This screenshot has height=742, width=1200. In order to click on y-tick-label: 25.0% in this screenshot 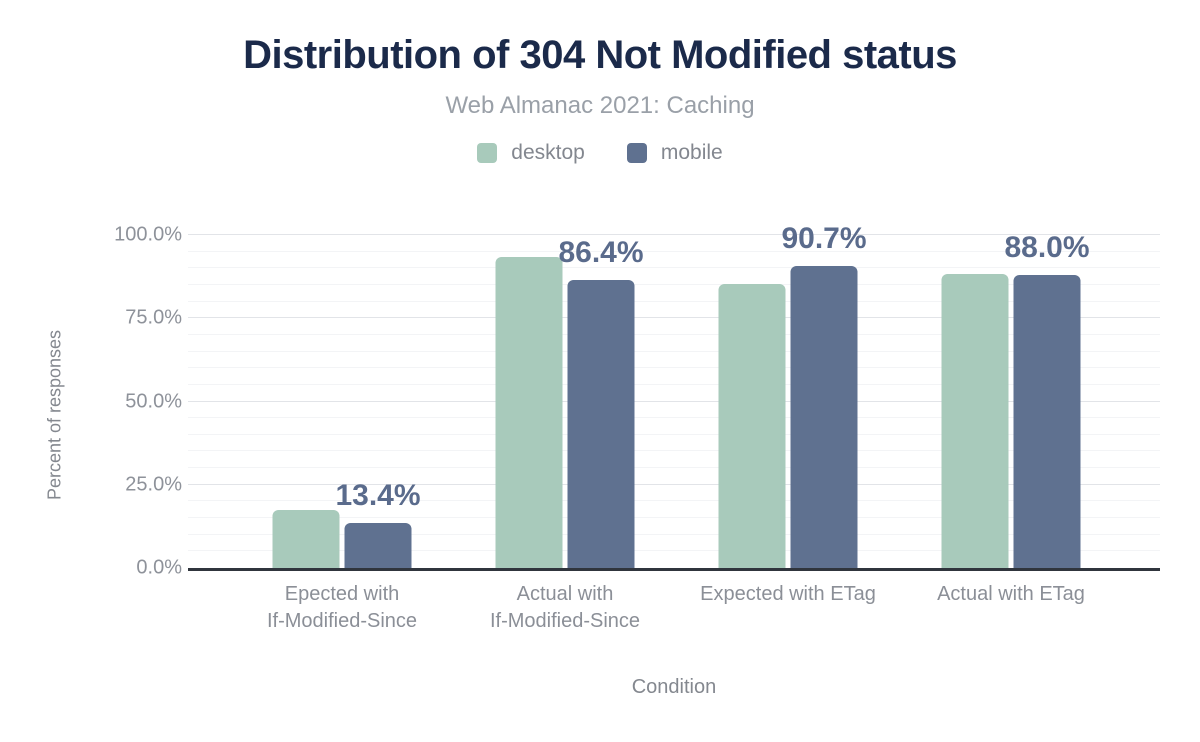, I will do `click(153, 484)`.